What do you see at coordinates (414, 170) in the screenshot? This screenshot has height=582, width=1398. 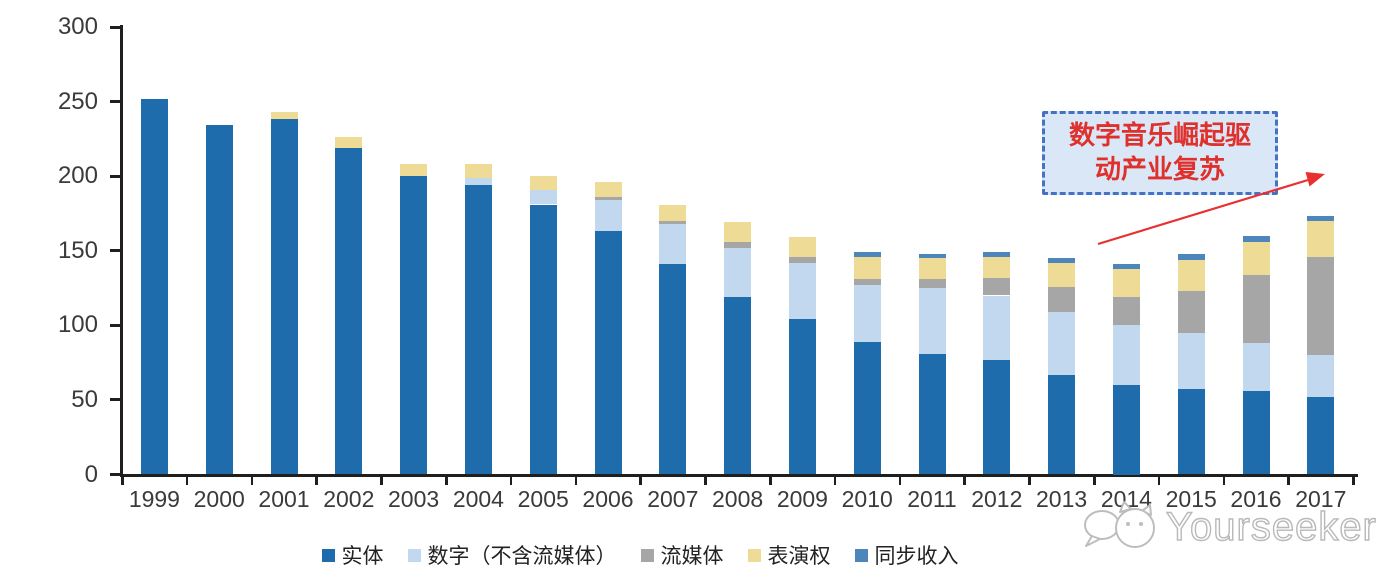 I see `bar-segment-2003-series3` at bounding box center [414, 170].